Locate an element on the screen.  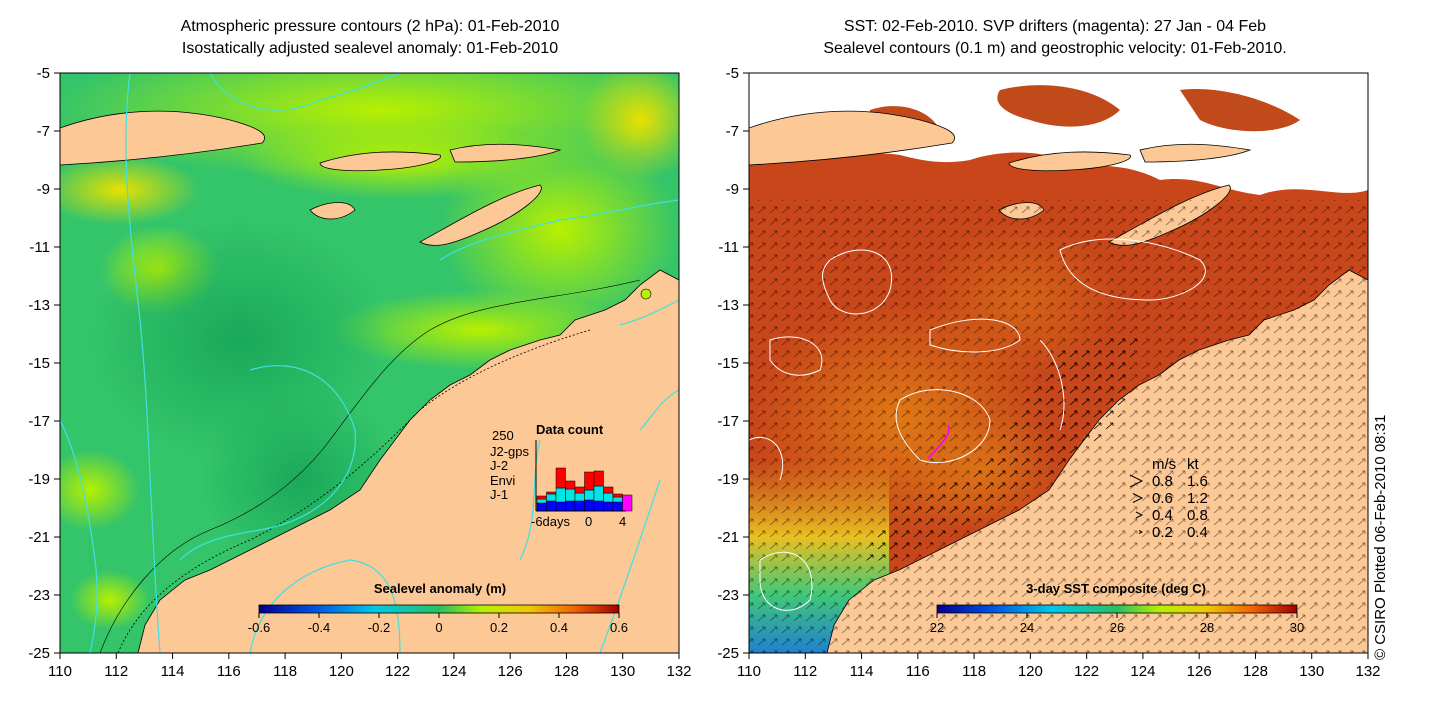
left-lon-label: 128 is located at coordinates (566, 671).